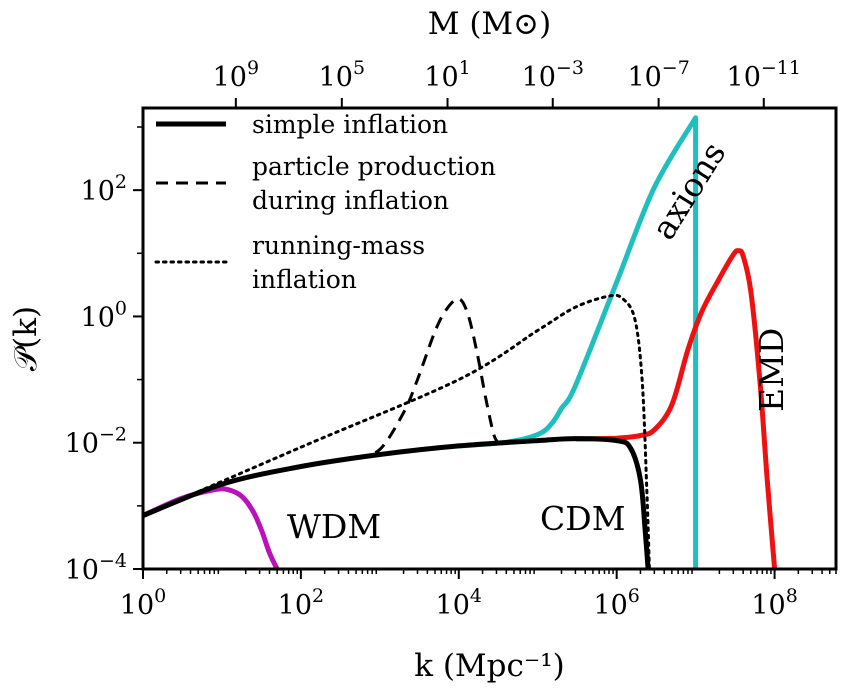 The width and height of the screenshot is (858, 696). Describe the element at coordinates (489, 666) in the screenshot. I see `x-axis-title: k (Mpc⁻¹)` at that location.